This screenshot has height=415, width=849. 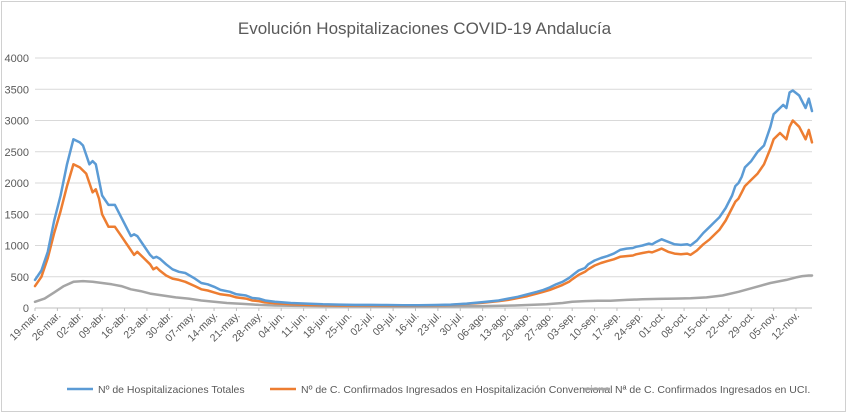 What do you see at coordinates (17, 184) in the screenshot?
I see `y-tick-label: 2000` at bounding box center [17, 184].